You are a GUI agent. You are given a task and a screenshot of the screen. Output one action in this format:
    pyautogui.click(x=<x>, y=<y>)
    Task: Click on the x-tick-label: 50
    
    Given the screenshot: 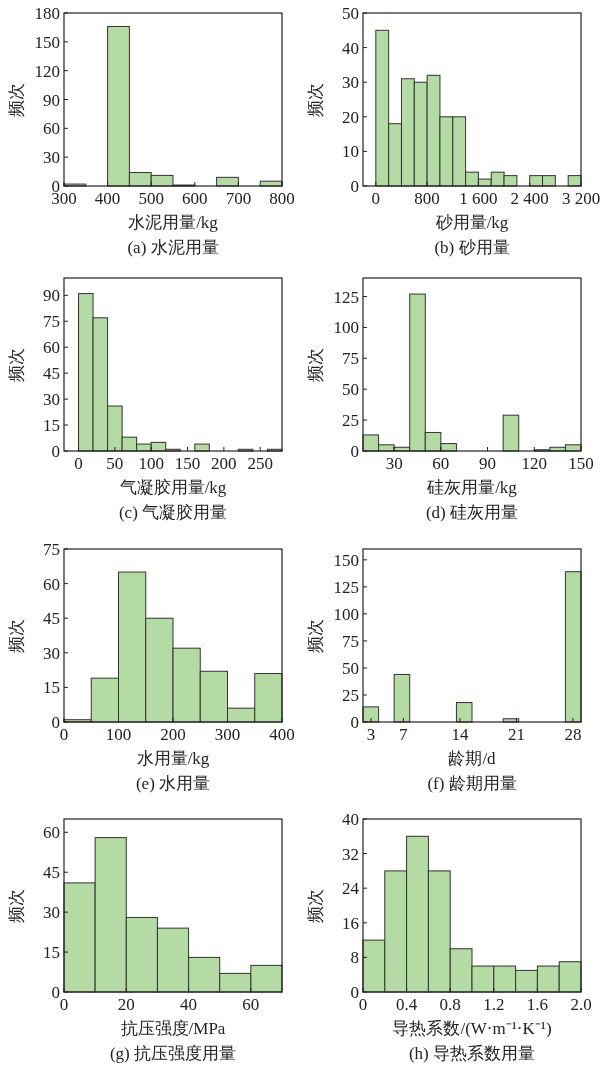 What is the action you would take?
    pyautogui.click(x=115, y=463)
    